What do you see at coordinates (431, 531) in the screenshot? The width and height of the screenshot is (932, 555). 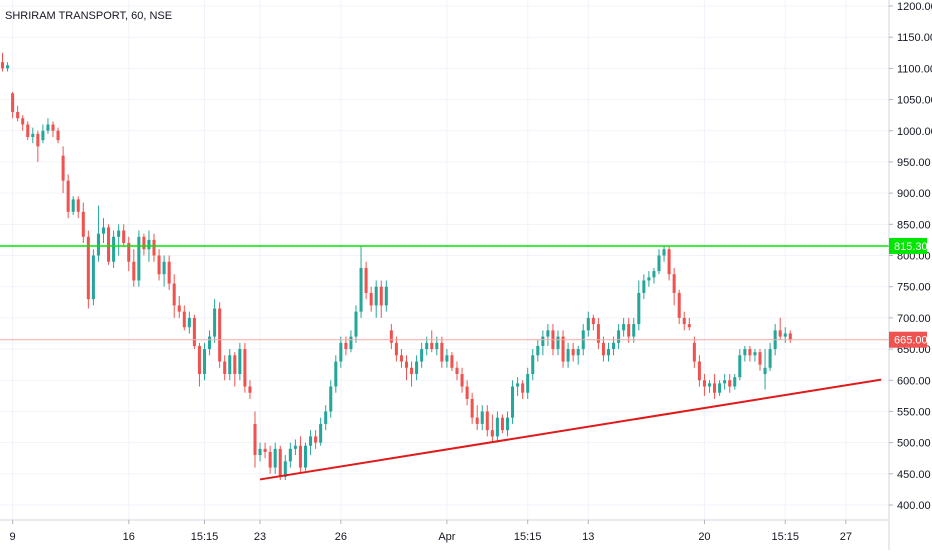 I see `time-axis: 9 16 15:15 23 26 Apr 15:15 13 20 15:15 27` at bounding box center [431, 531].